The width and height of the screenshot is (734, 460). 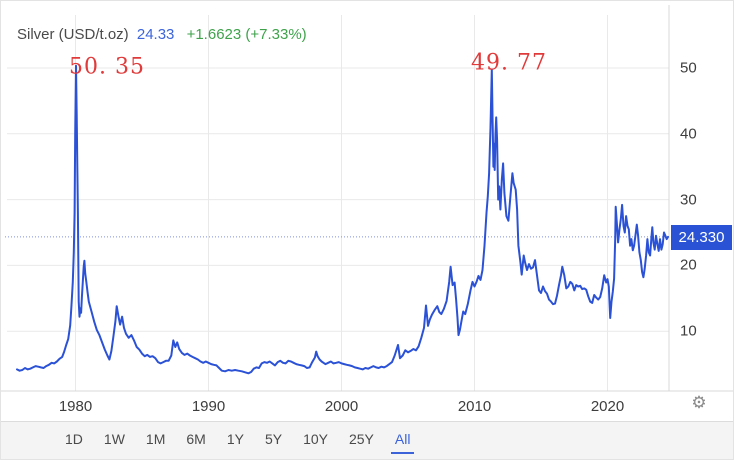 I want to click on range-button-1m: 1M, so click(x=155, y=441).